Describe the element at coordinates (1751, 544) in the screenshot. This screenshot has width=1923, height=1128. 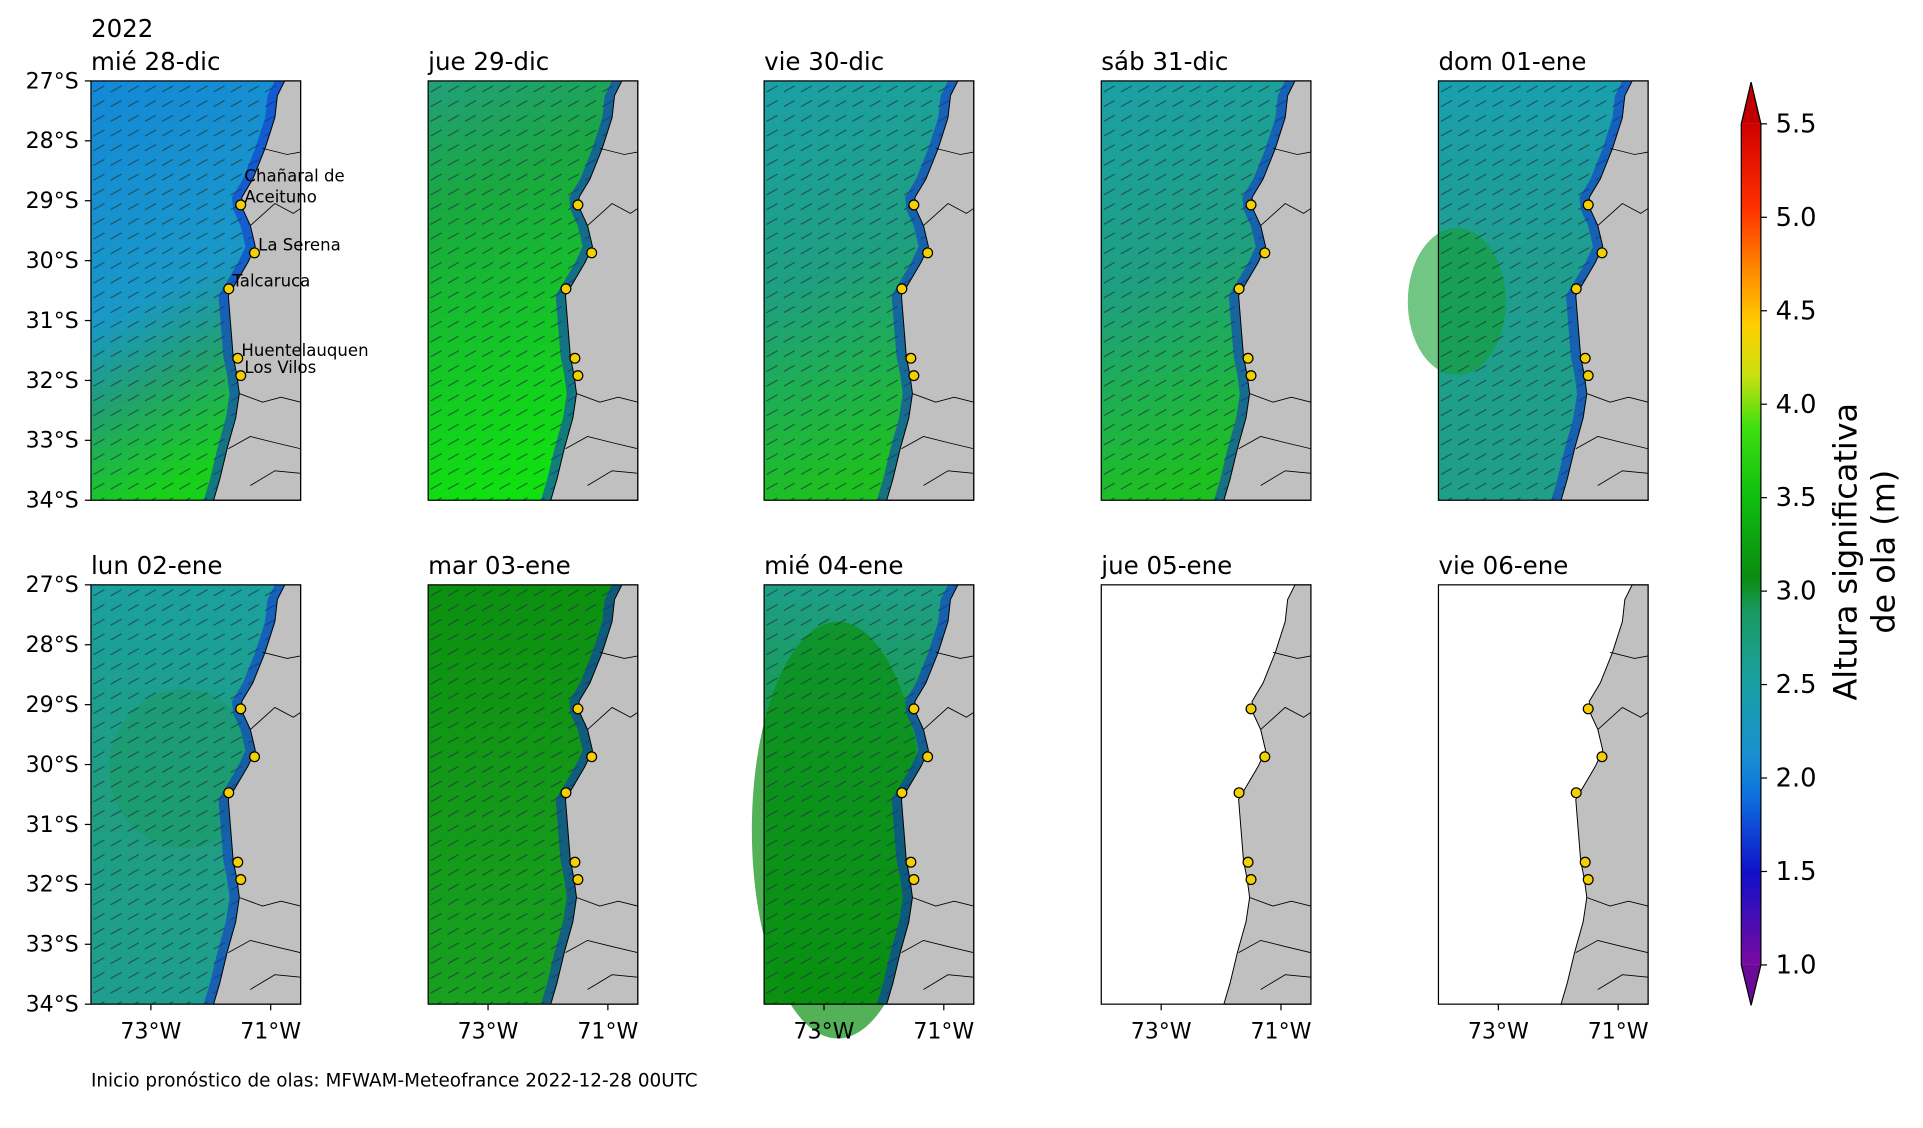
I see `colorbar` at that location.